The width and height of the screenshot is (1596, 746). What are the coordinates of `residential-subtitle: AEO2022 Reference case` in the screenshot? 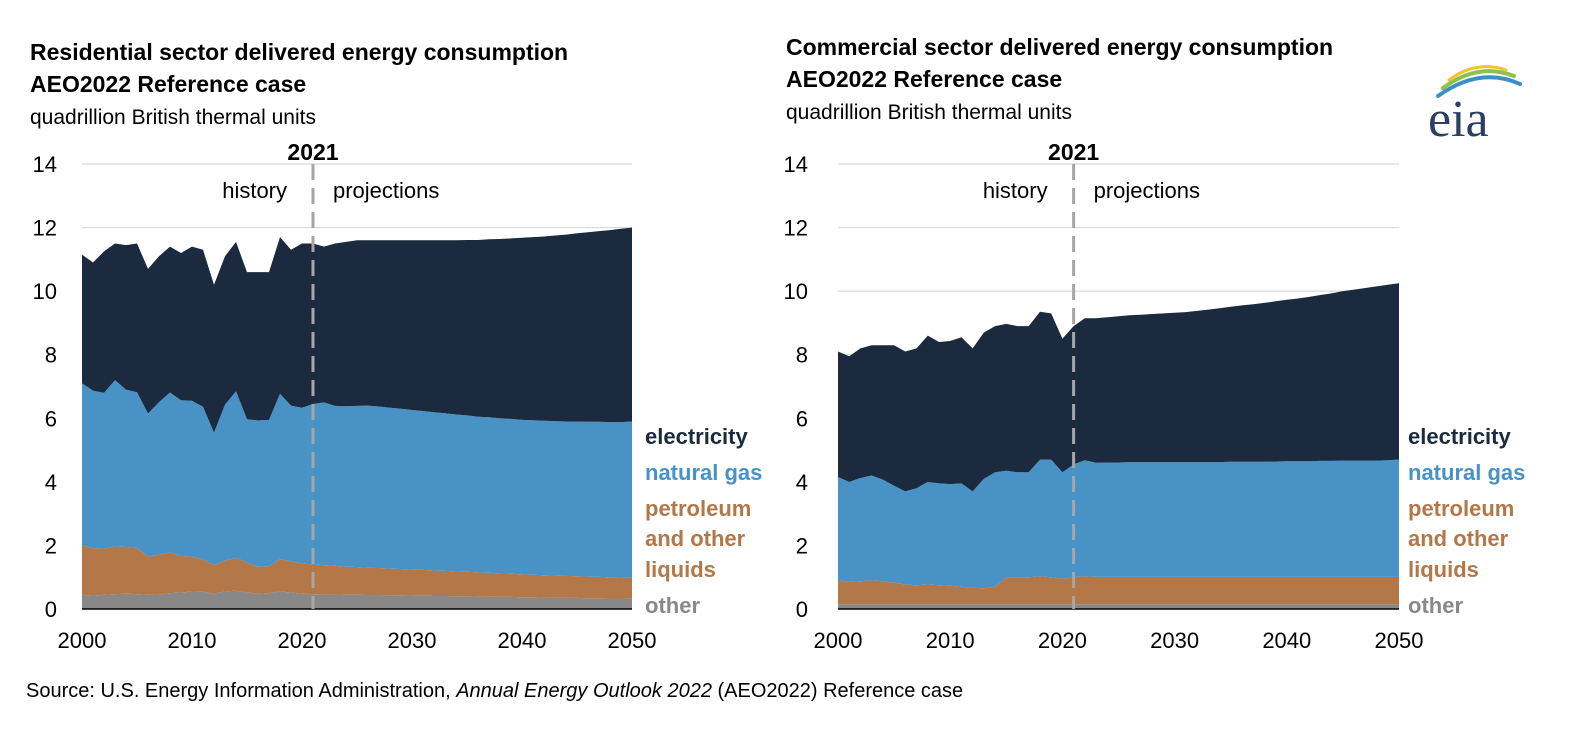 It's located at (168, 84).